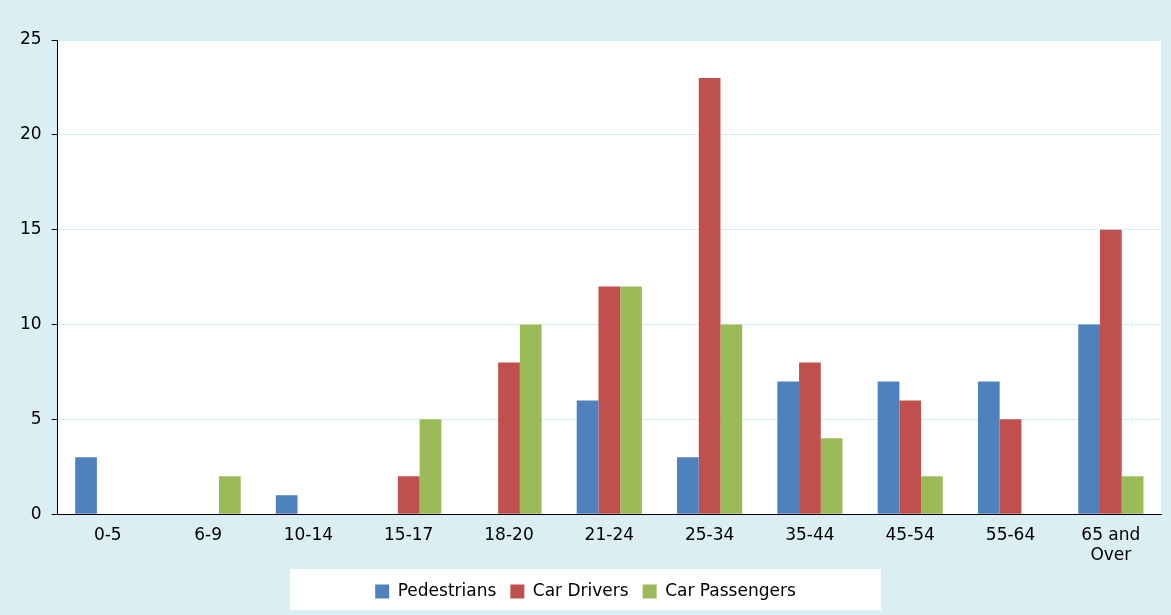  I want to click on y-tick-label: 20, so click(30, 133).